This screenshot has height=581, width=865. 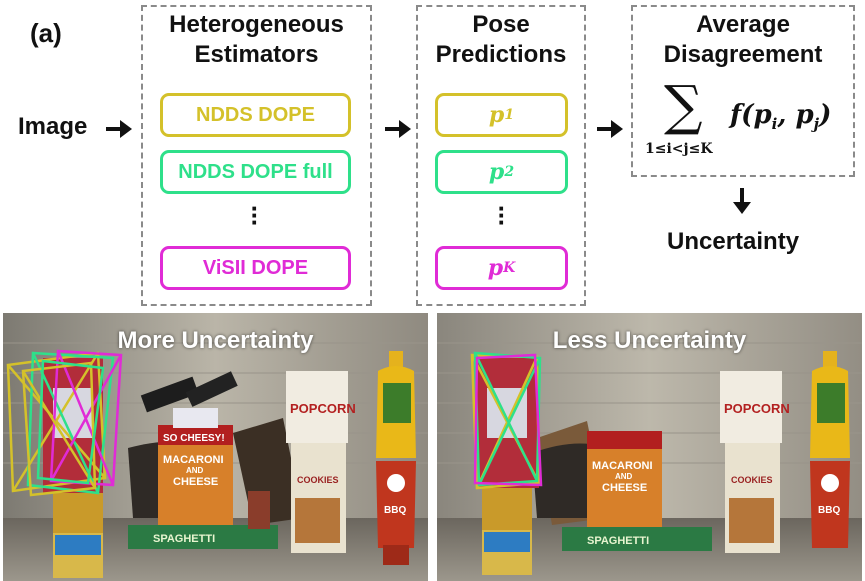 I want to click on aggregation-title: Average Disagreement, so click(x=743, y=39).